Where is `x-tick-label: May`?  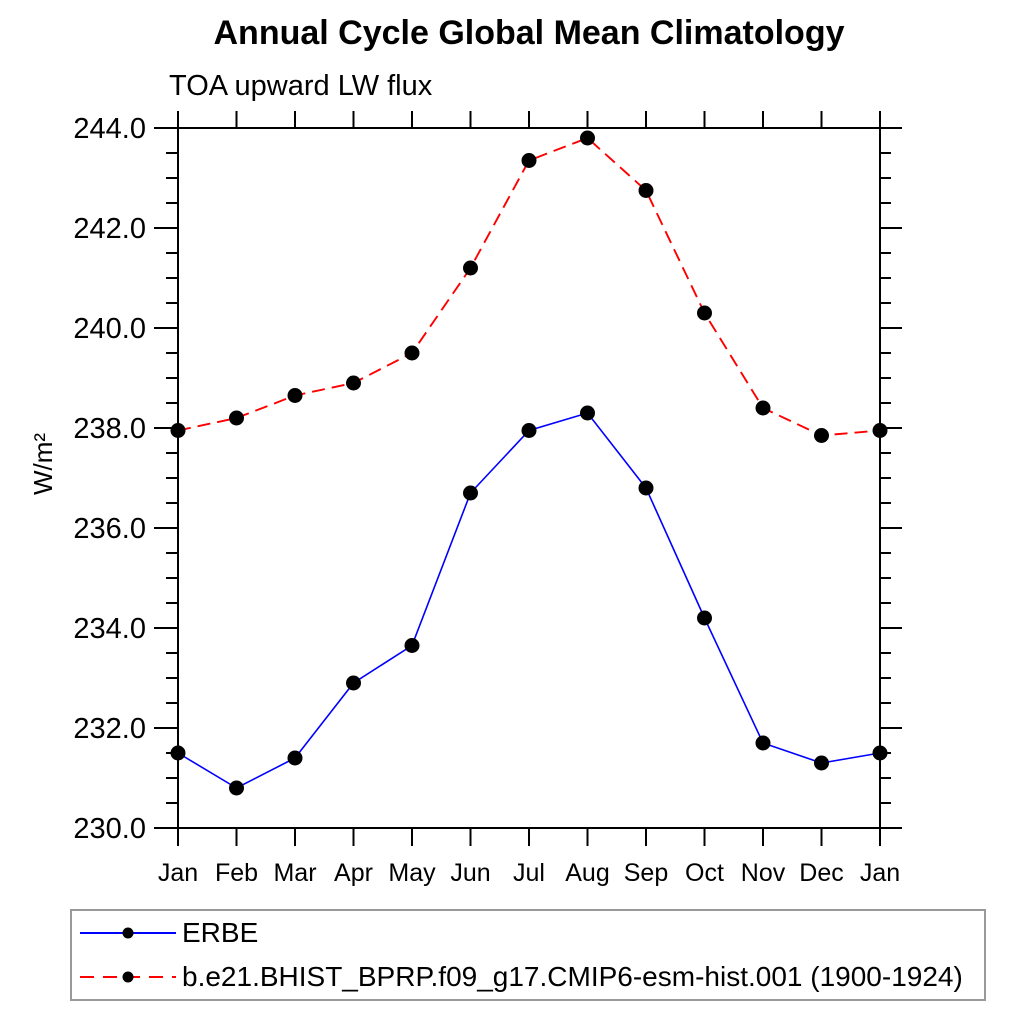
x-tick-label: May is located at coordinates (412, 873).